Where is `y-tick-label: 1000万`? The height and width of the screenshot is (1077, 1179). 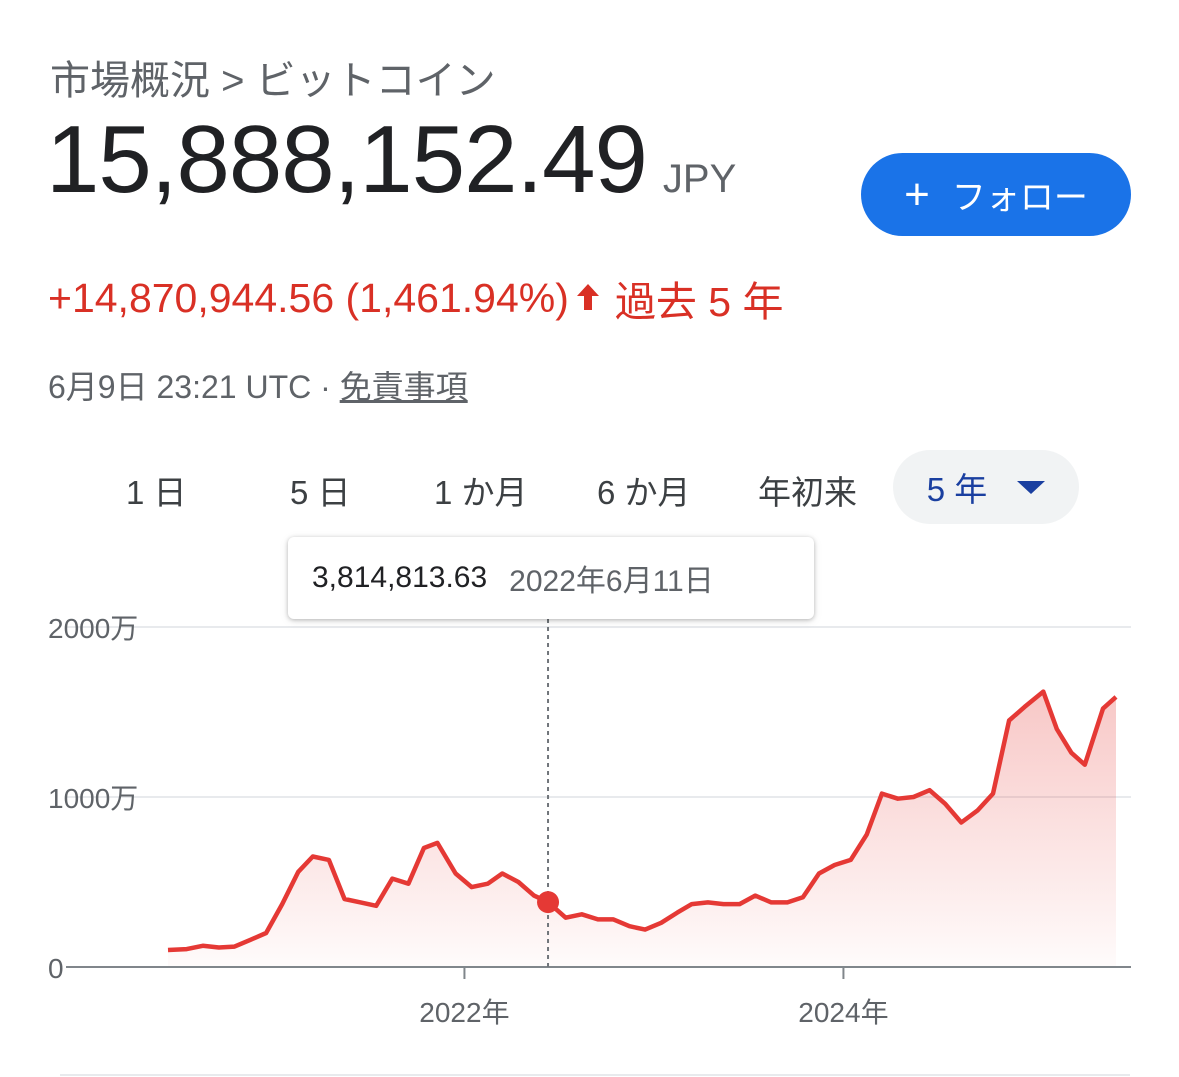
y-tick-label: 1000万 is located at coordinates (93, 798).